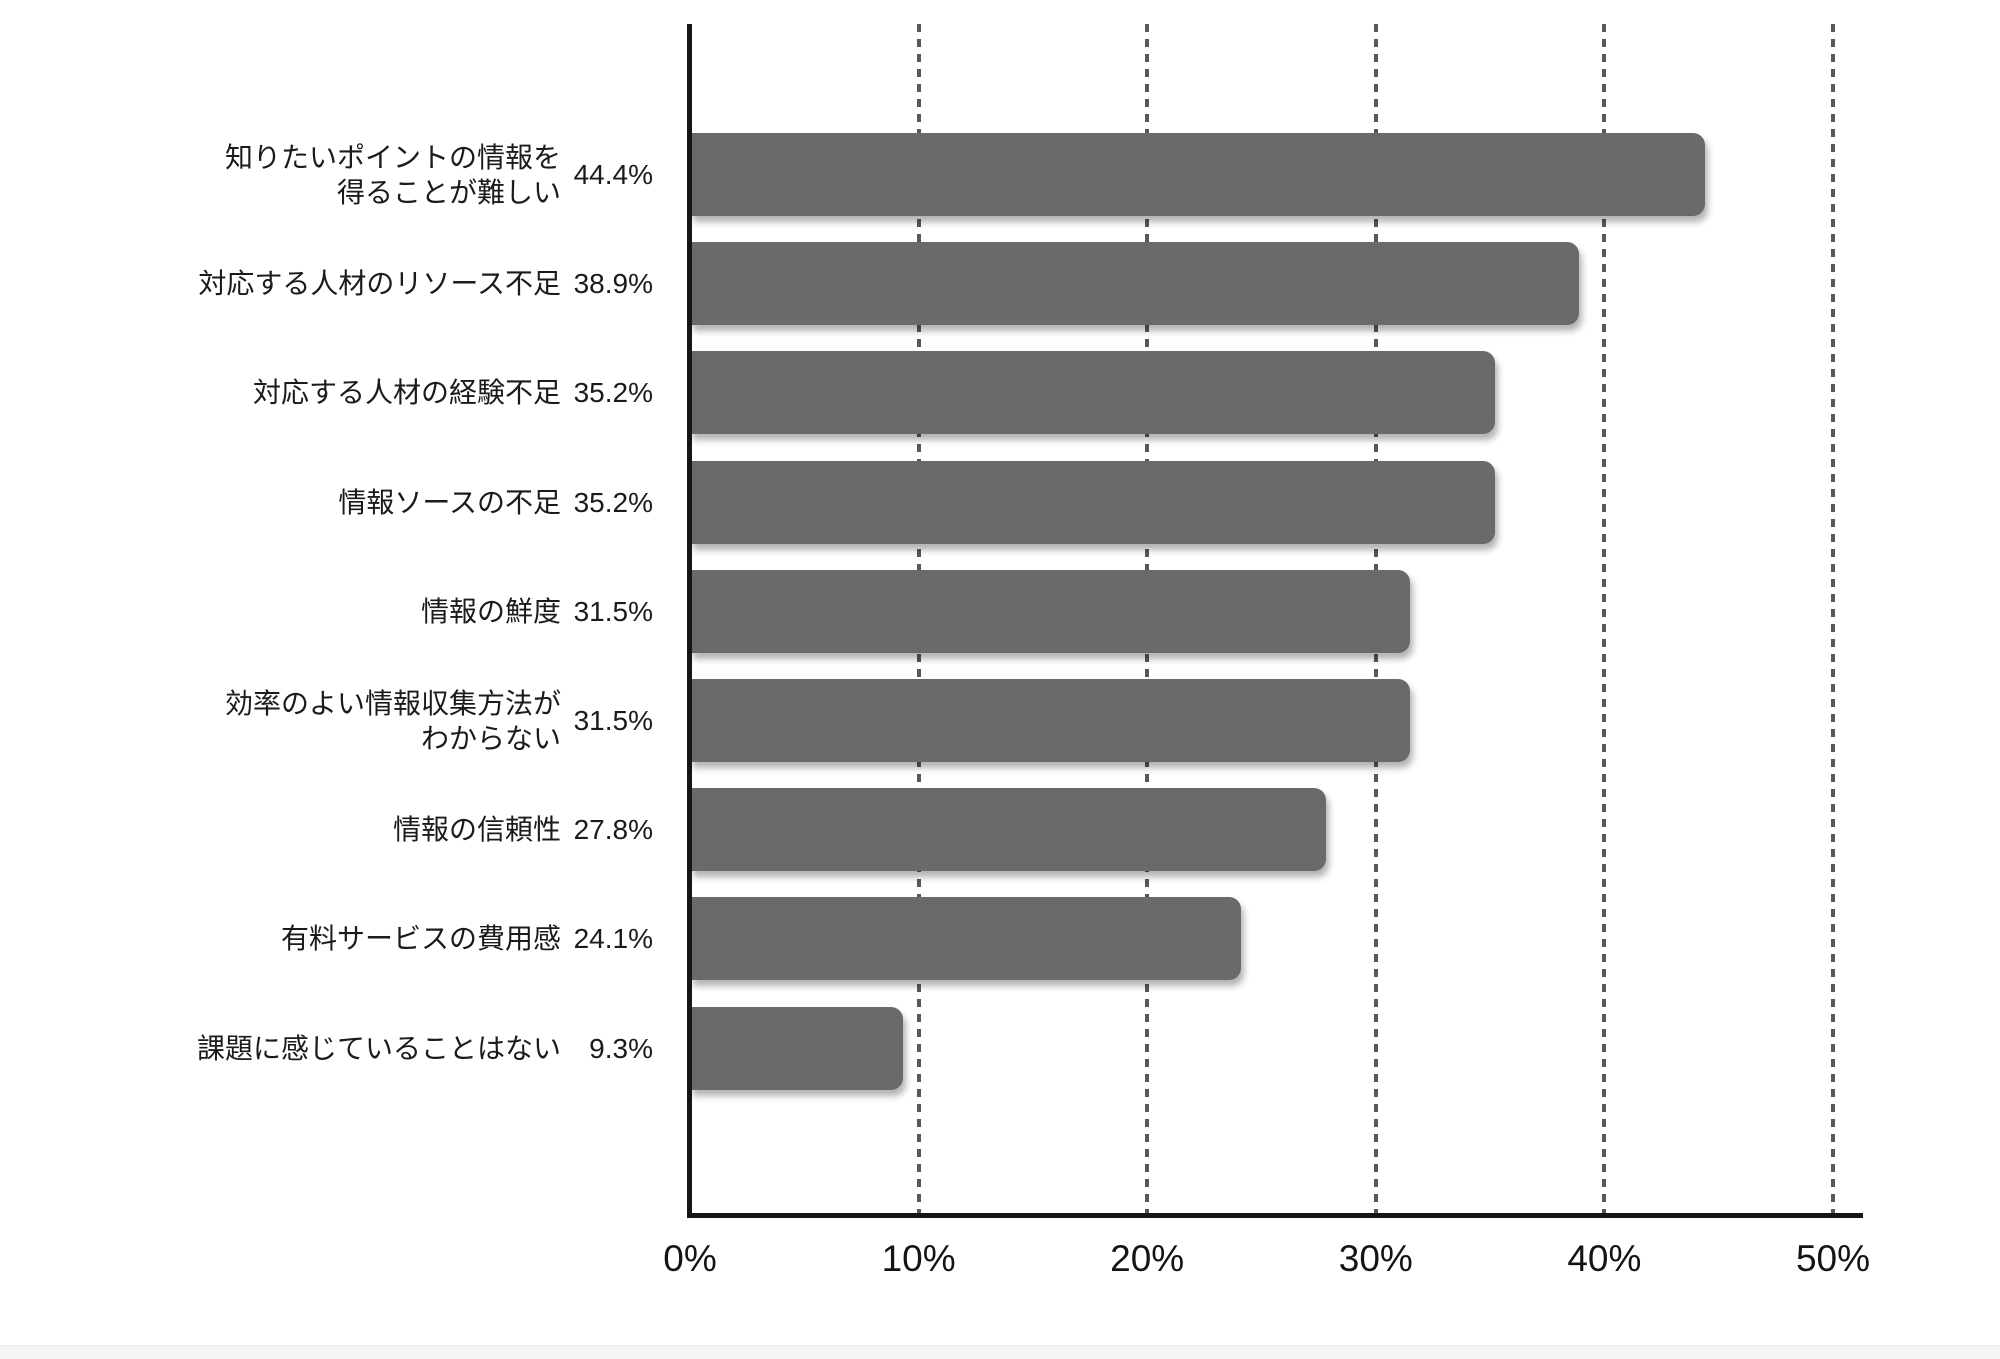  What do you see at coordinates (1375, 1258) in the screenshot?
I see `x-axis-tick-label: 30%` at bounding box center [1375, 1258].